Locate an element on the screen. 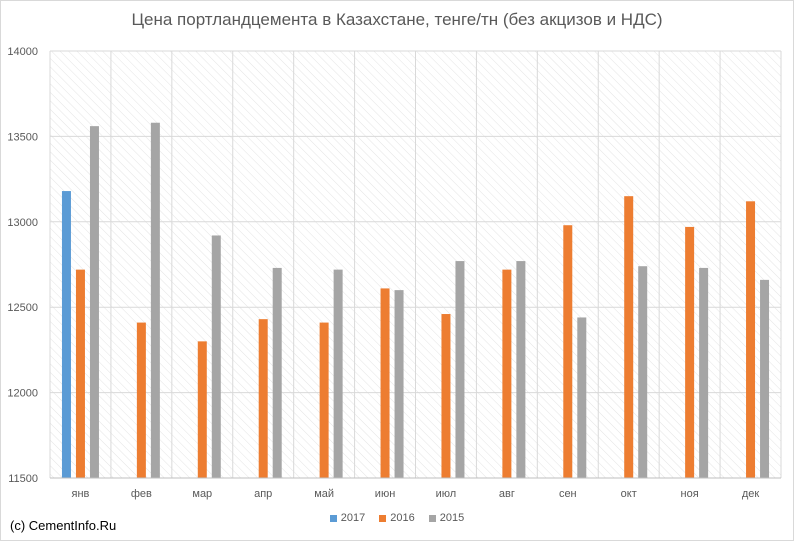 This screenshot has height=541, width=794. legend-item-2017: 2017 is located at coordinates (347, 518).